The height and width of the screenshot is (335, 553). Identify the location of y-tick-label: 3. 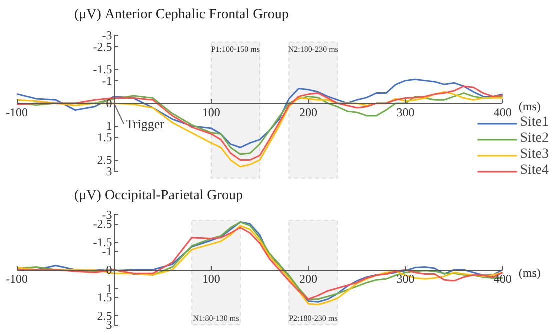
(109, 171).